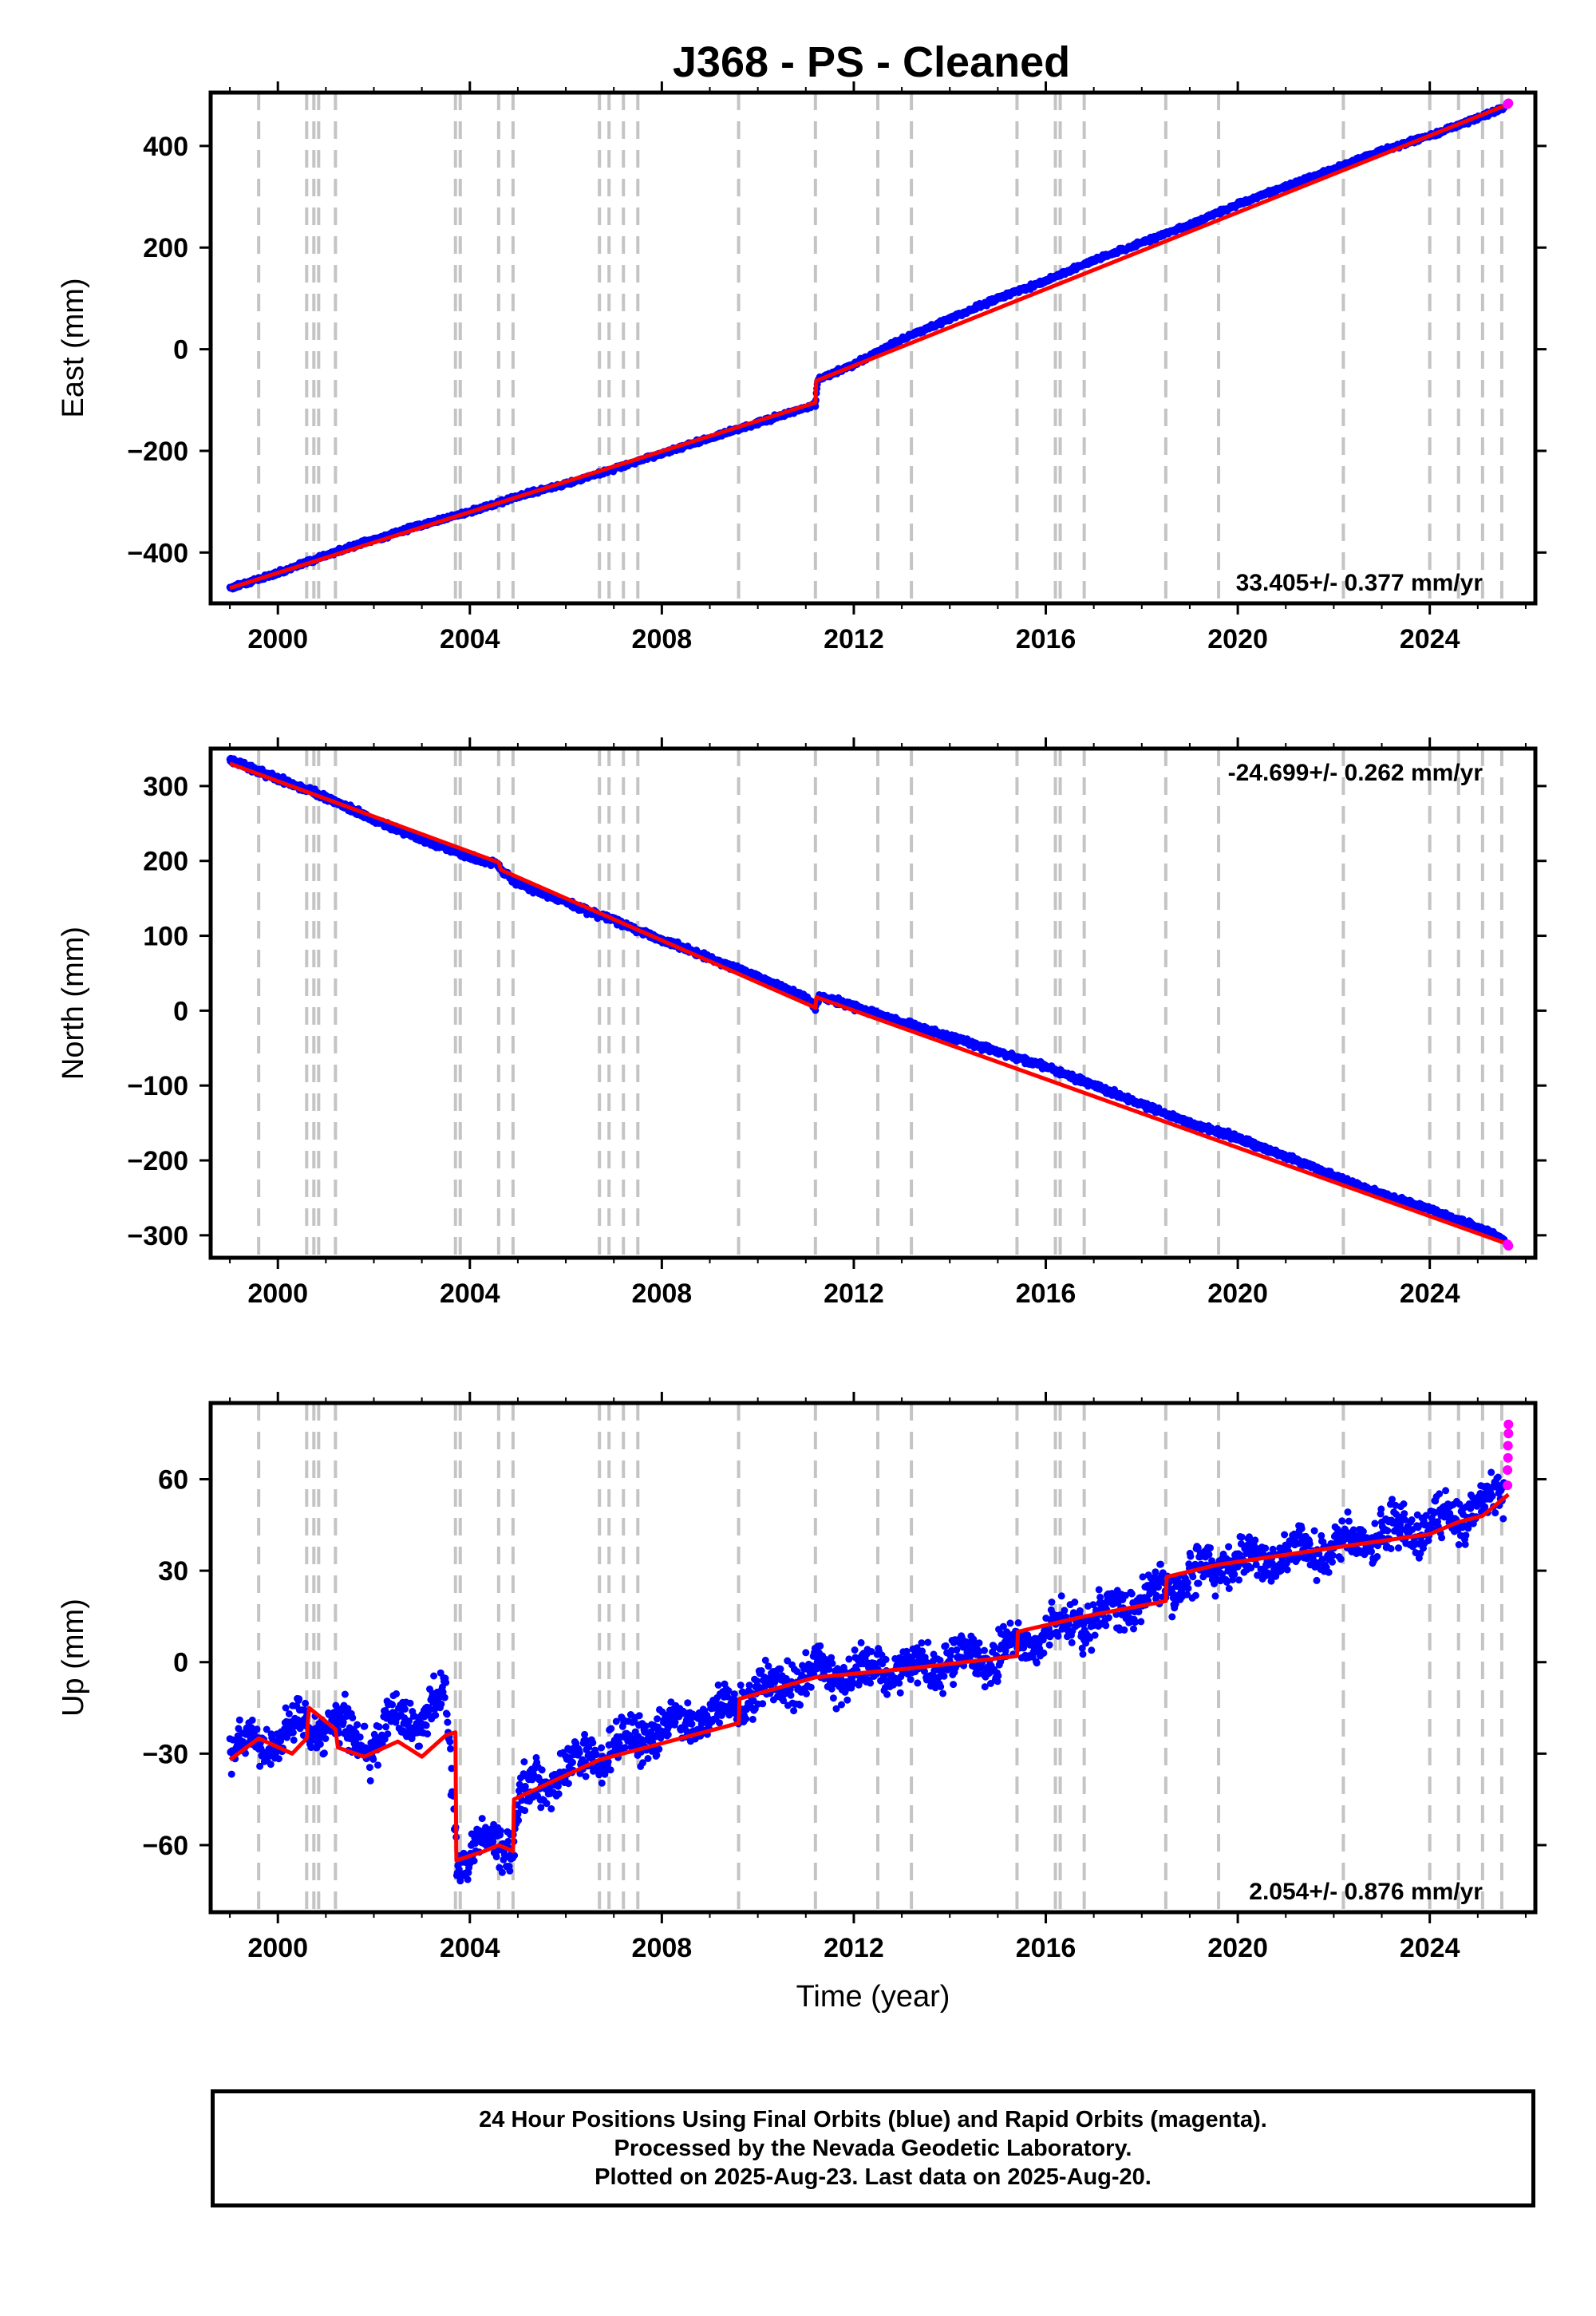  Describe the element at coordinates (173, 1480) in the screenshot. I see `y-tick-label: 60` at that location.